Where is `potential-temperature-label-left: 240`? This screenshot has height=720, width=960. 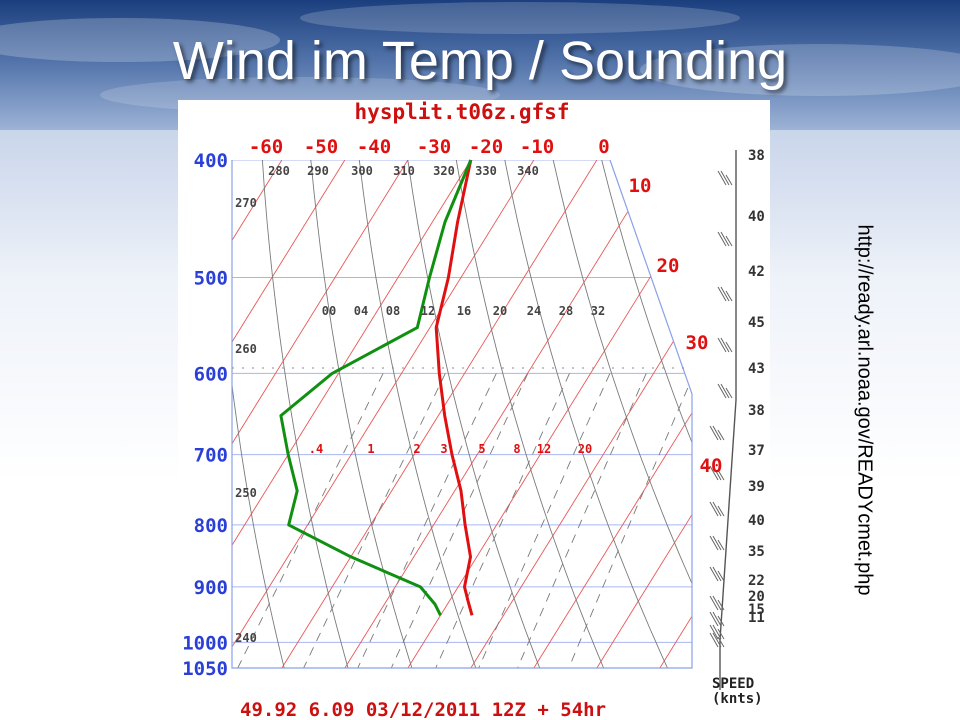 potential-temperature-label-left: 240 is located at coordinates (246, 638).